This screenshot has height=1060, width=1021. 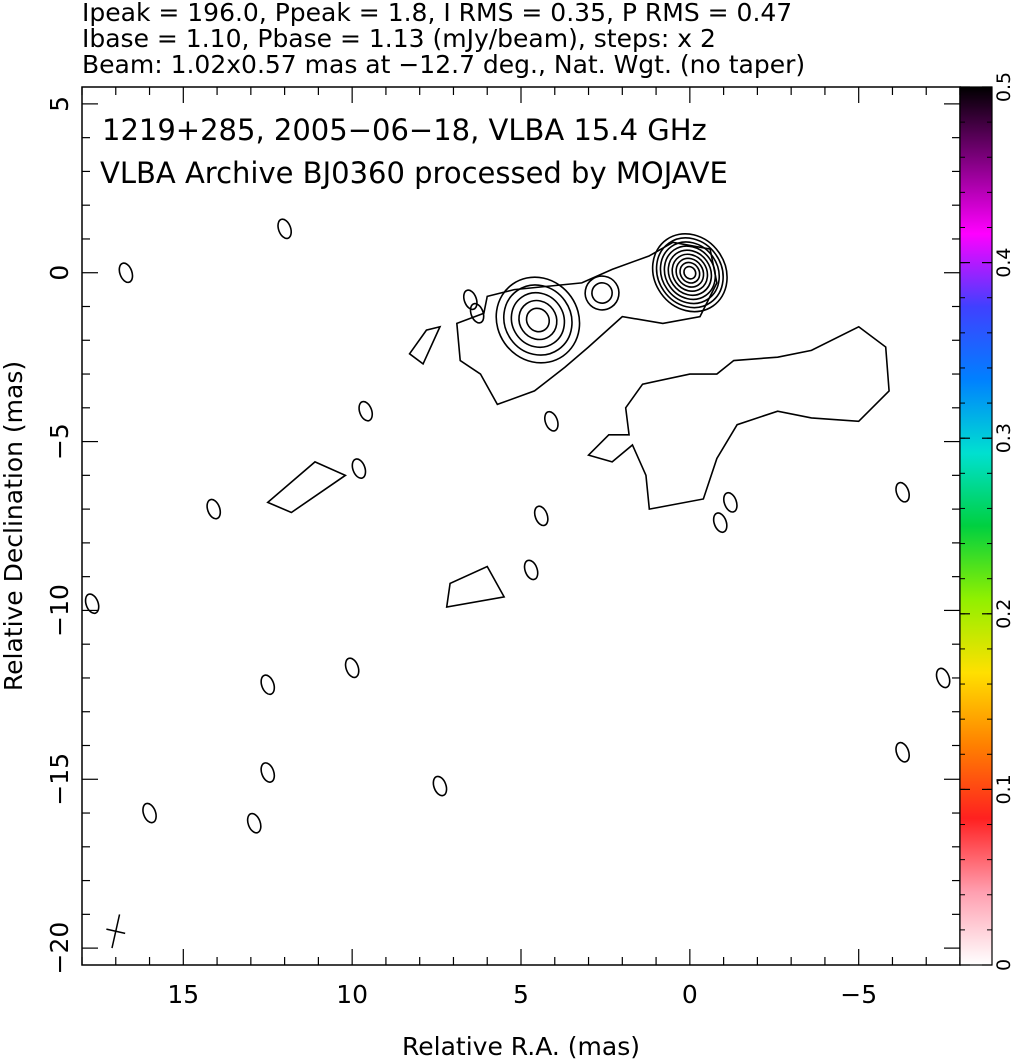 What do you see at coordinates (404, 130) in the screenshot?
I see `chart-title: 1219+285, 2005−06−18, VLBA 15.4 GHz` at bounding box center [404, 130].